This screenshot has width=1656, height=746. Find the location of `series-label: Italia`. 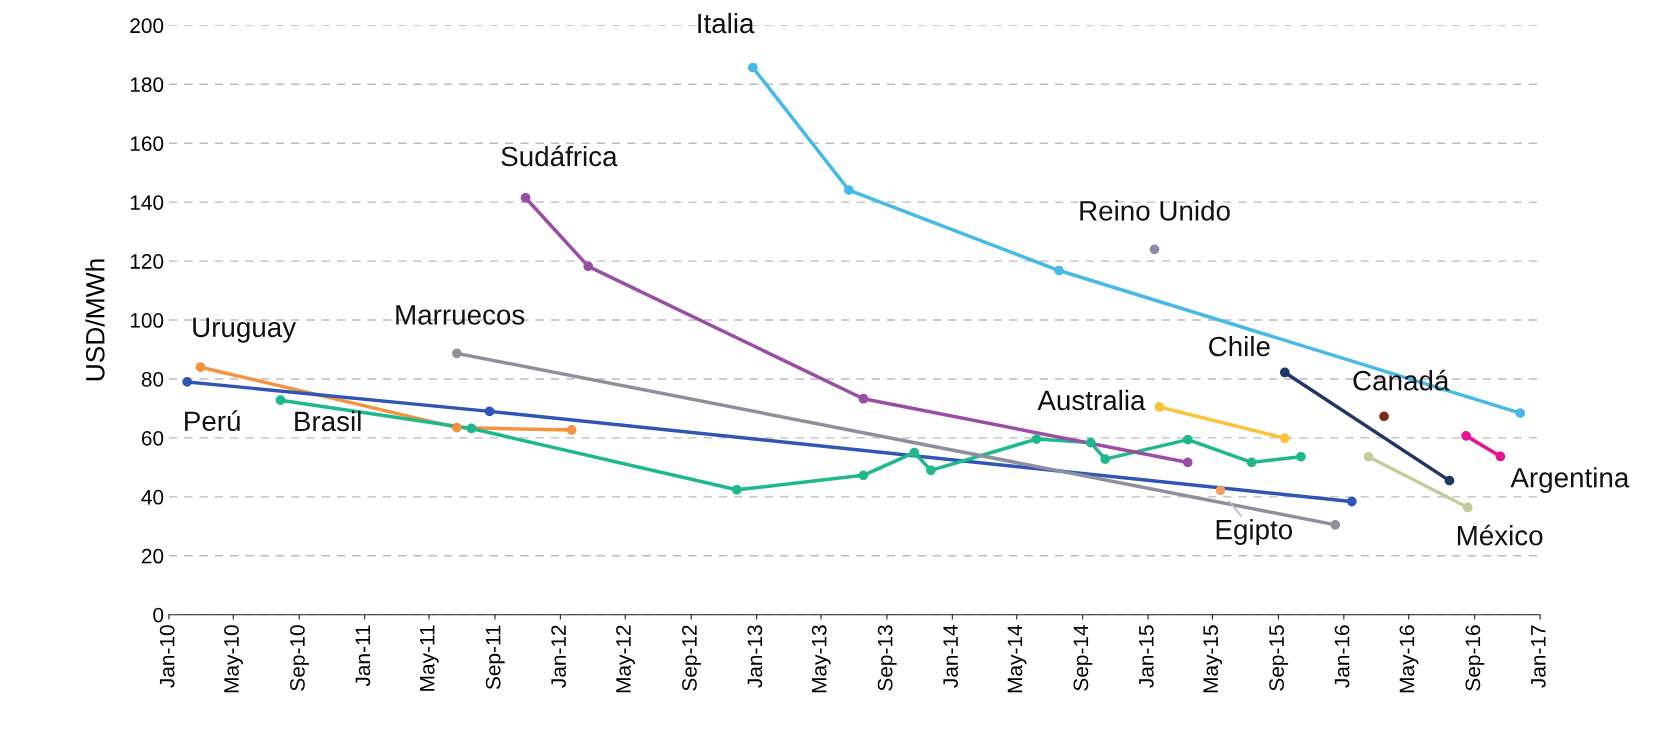

series-label: Italia is located at coordinates (726, 23).